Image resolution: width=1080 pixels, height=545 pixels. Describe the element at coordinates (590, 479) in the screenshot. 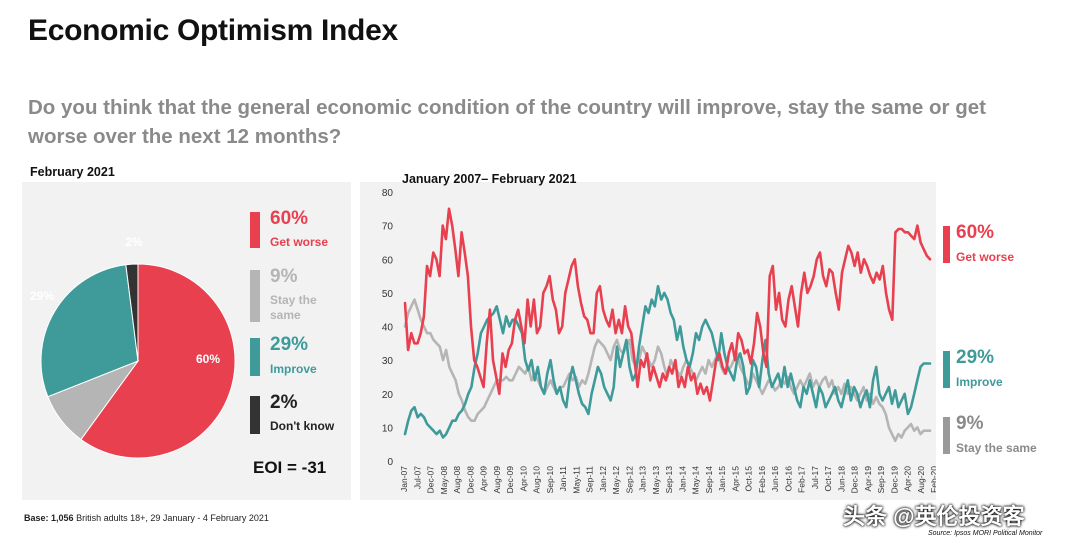

I see `x-tick-label: Sep-11` at that location.